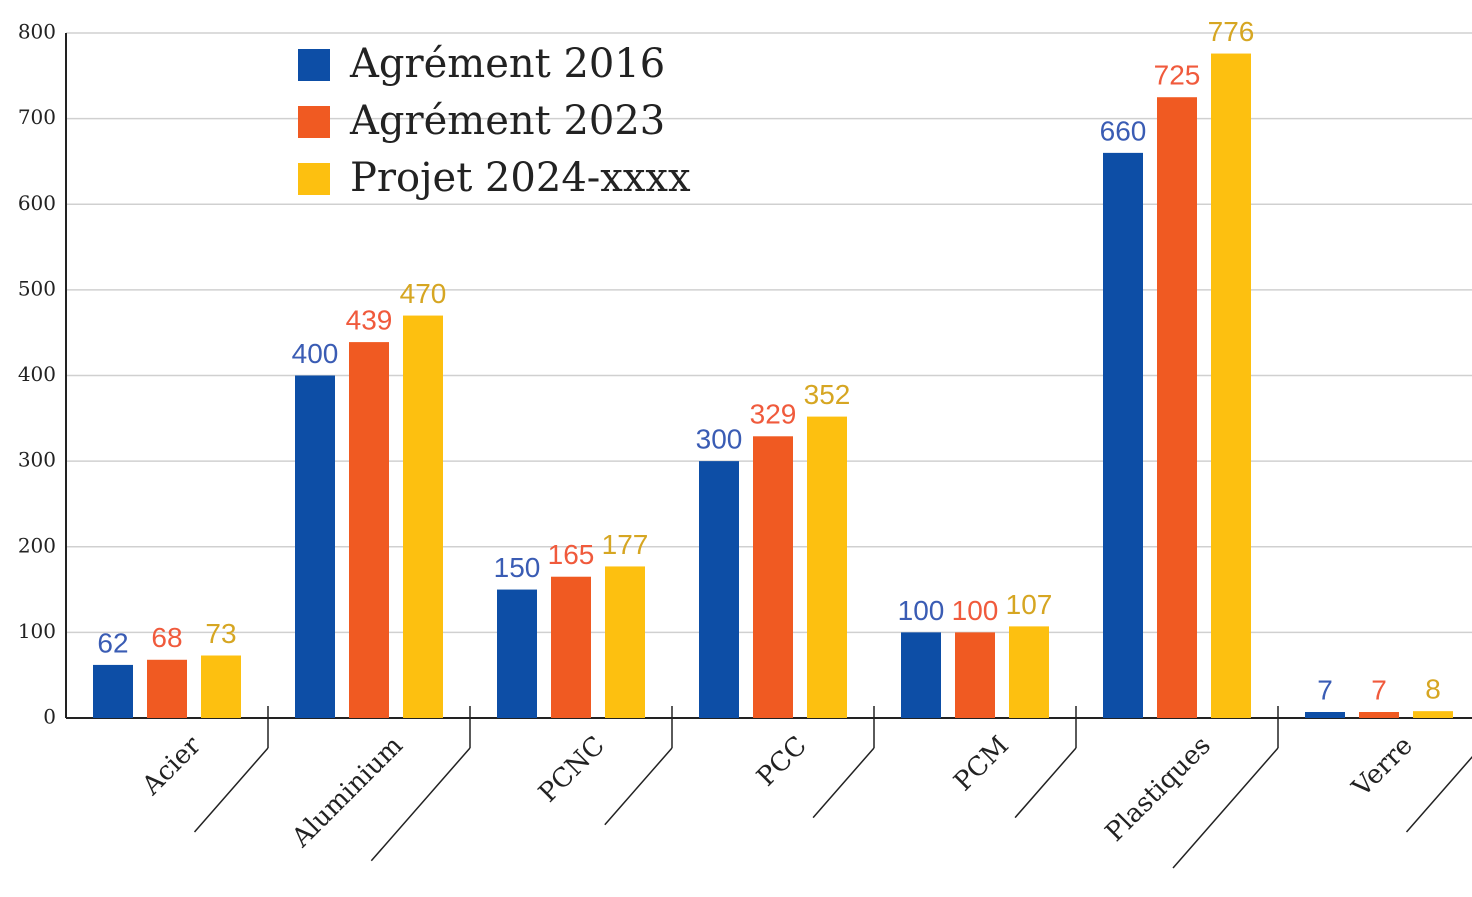  Describe the element at coordinates (625, 544) in the screenshot. I see `value-label: 177` at that location.